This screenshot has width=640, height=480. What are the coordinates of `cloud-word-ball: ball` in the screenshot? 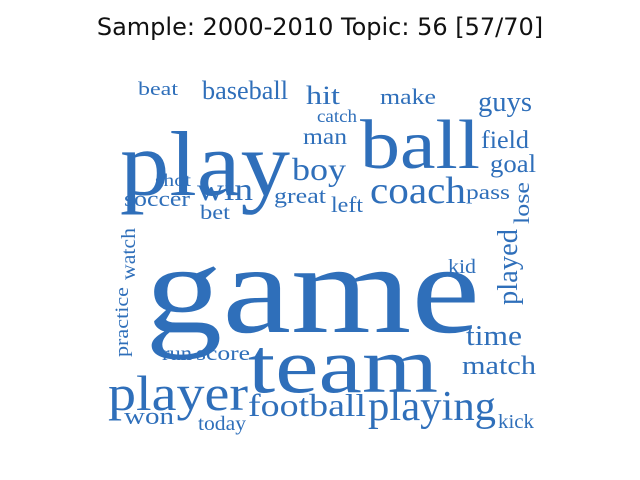 It's located at (420, 145).